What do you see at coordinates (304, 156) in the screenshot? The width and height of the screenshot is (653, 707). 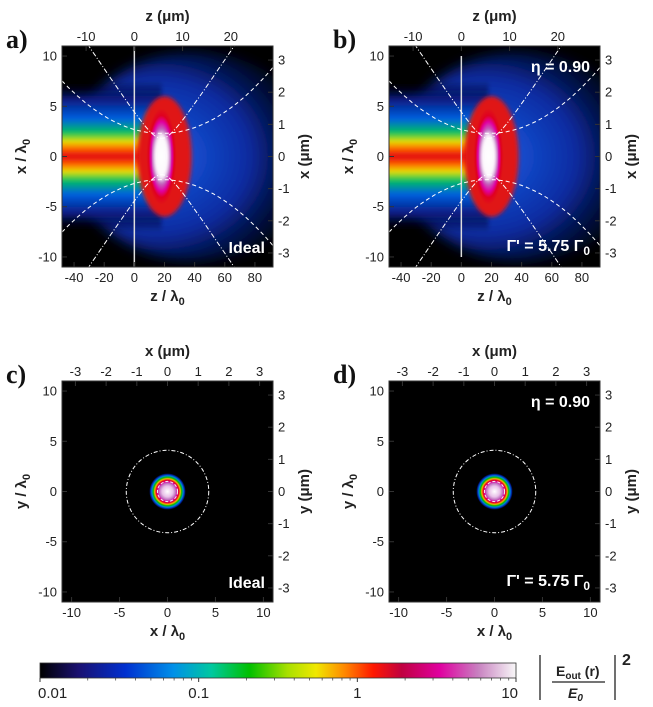 I see `right-axis-label: x (μm)` at bounding box center [304, 156].